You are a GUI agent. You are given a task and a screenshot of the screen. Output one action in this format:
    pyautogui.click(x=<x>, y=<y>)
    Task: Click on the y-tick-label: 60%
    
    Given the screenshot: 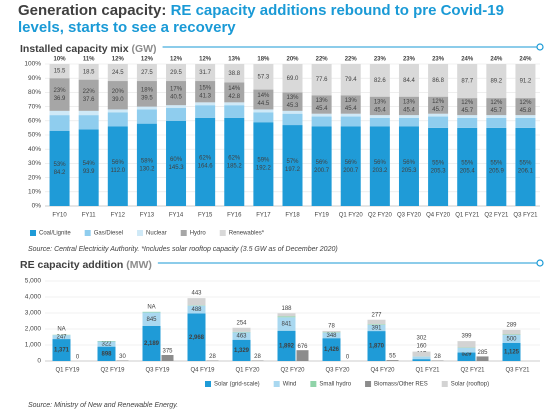 What is the action you would take?
    pyautogui.click(x=34, y=121)
    